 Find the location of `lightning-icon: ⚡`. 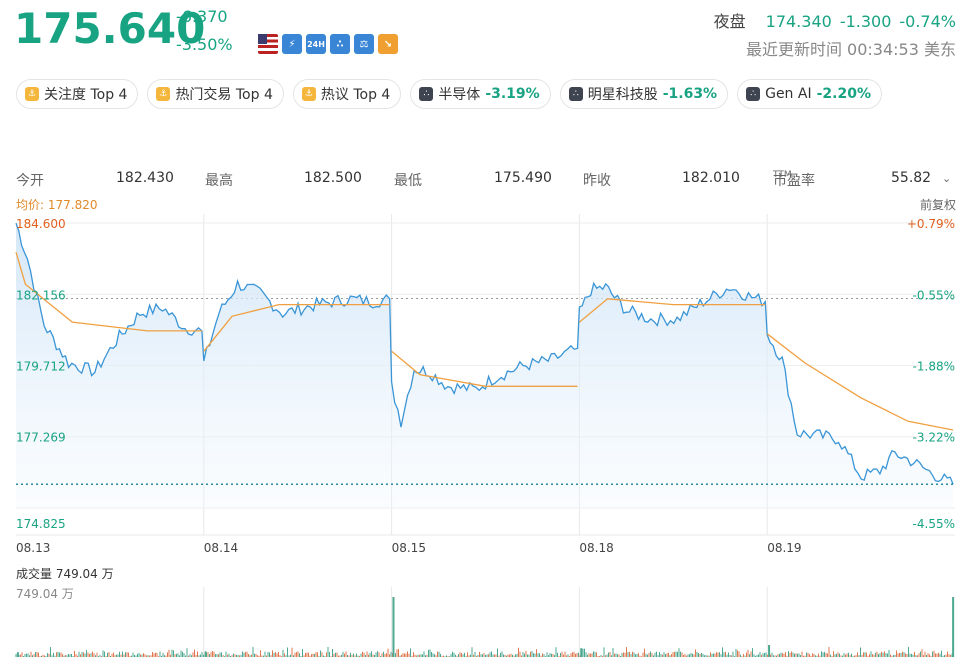

lightning-icon: ⚡ is located at coordinates (292, 44).